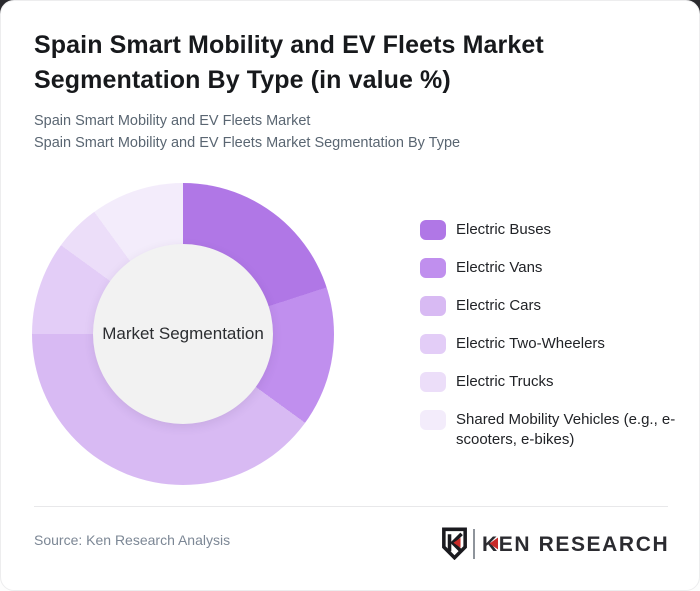 The image size is (700, 591). I want to click on donut-center: Market Segmentation, so click(183, 334).